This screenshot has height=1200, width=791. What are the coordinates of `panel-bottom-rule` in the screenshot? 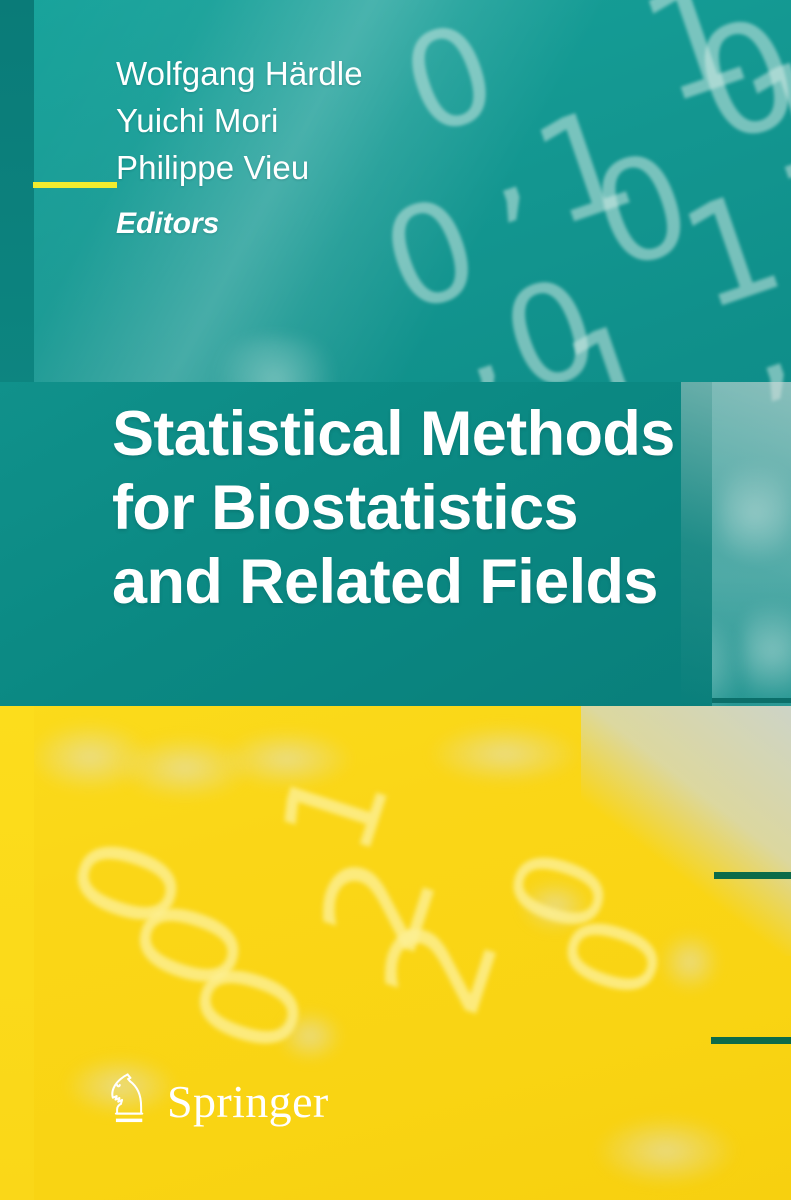 It's located at (751, 700).